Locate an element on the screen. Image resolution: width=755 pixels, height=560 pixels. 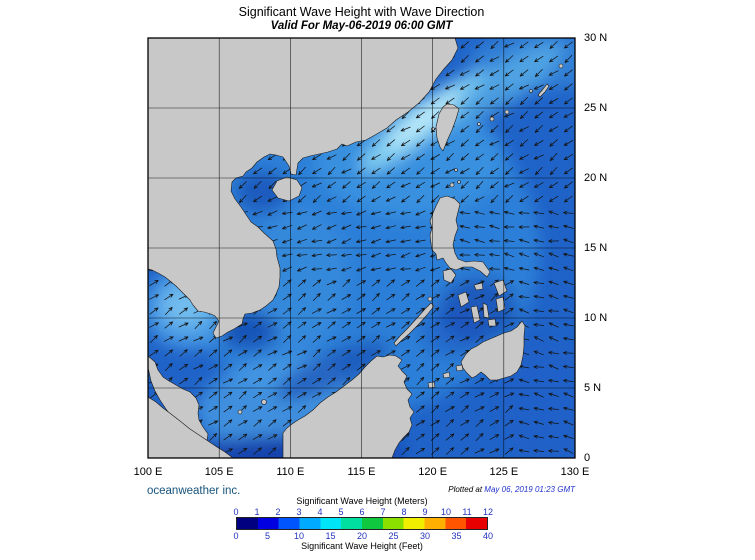
lat-tick-label: 10 N is located at coordinates (596, 318).